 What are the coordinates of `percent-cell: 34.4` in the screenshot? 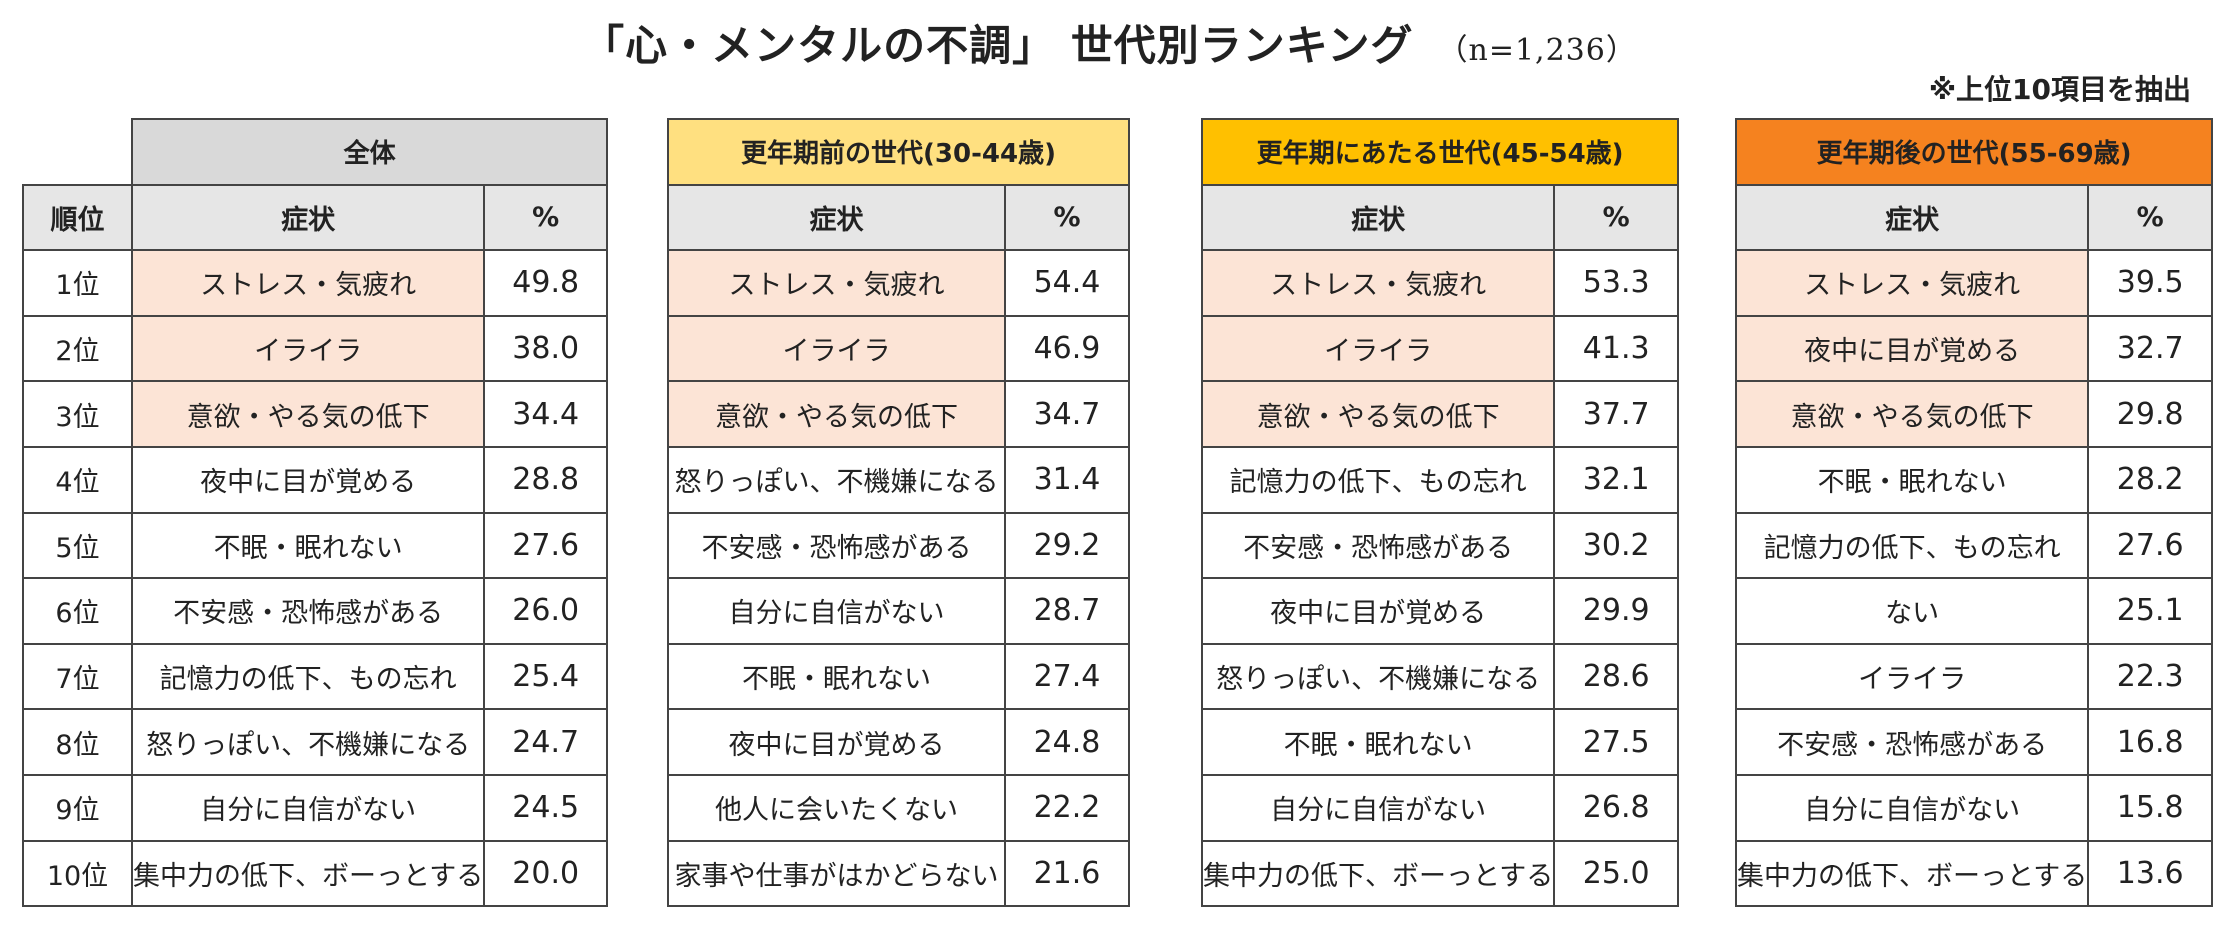 It's located at (546, 414).